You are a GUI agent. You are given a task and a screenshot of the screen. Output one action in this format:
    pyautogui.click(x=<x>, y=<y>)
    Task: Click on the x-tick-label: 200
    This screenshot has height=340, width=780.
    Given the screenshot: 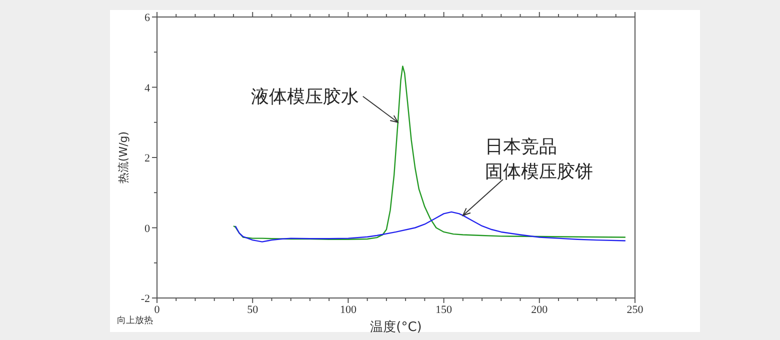 What is the action you would take?
    pyautogui.click(x=539, y=310)
    